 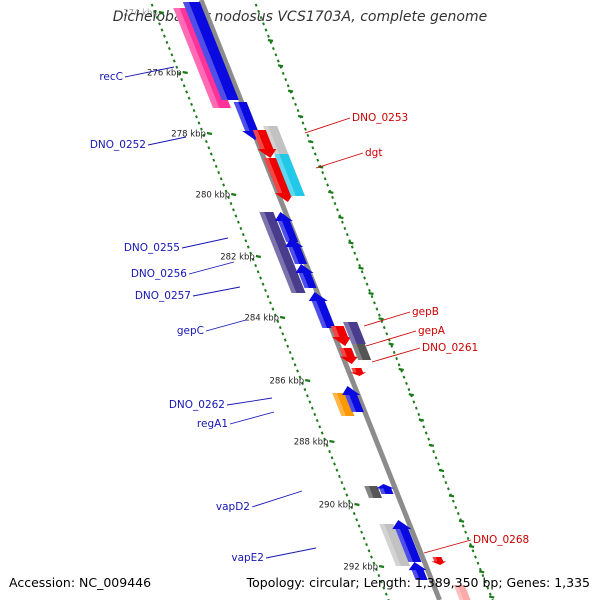 What do you see at coordinates (311, 443) in the screenshot?
I see `scale-label: 288 kbp` at bounding box center [311, 443].